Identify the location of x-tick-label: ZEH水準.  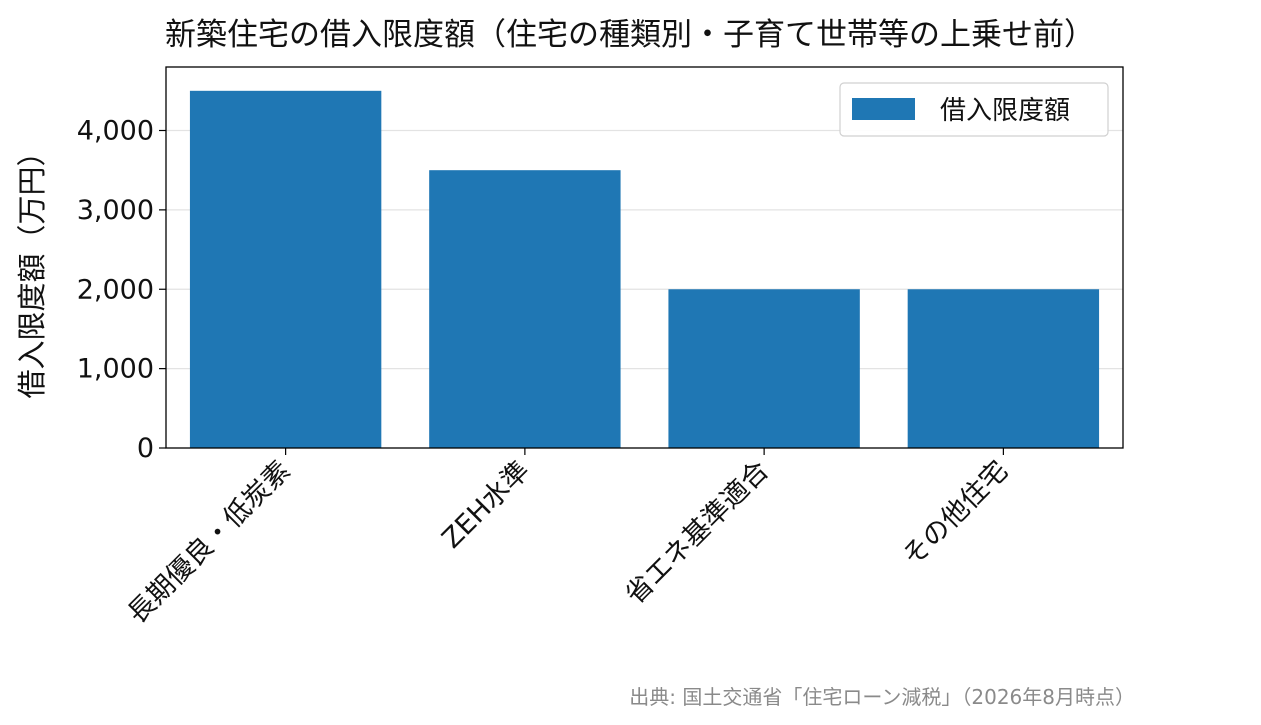
(486, 505).